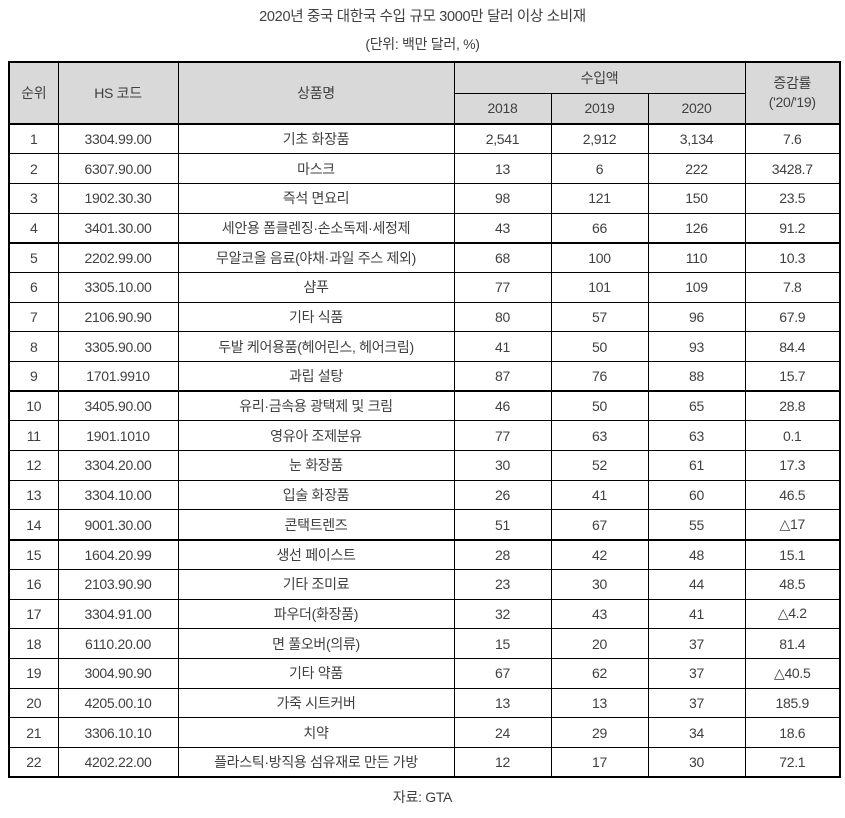  I want to click on table-row: 18 6110.20.00 면 풀오버(의류) 15 20 37 81.4, so click(424, 643).